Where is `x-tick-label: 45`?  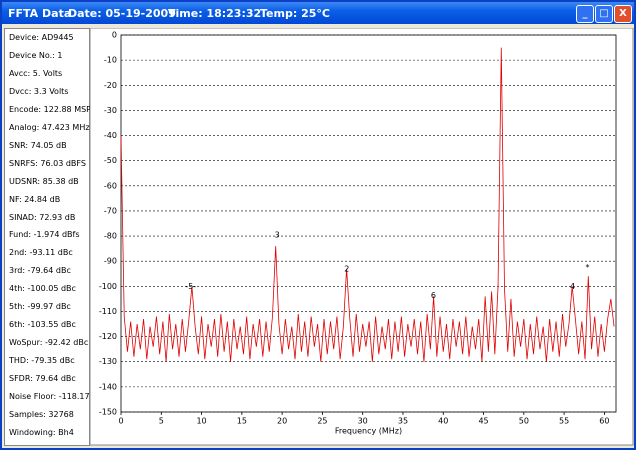
x-tick-label: 45 is located at coordinates (483, 421).